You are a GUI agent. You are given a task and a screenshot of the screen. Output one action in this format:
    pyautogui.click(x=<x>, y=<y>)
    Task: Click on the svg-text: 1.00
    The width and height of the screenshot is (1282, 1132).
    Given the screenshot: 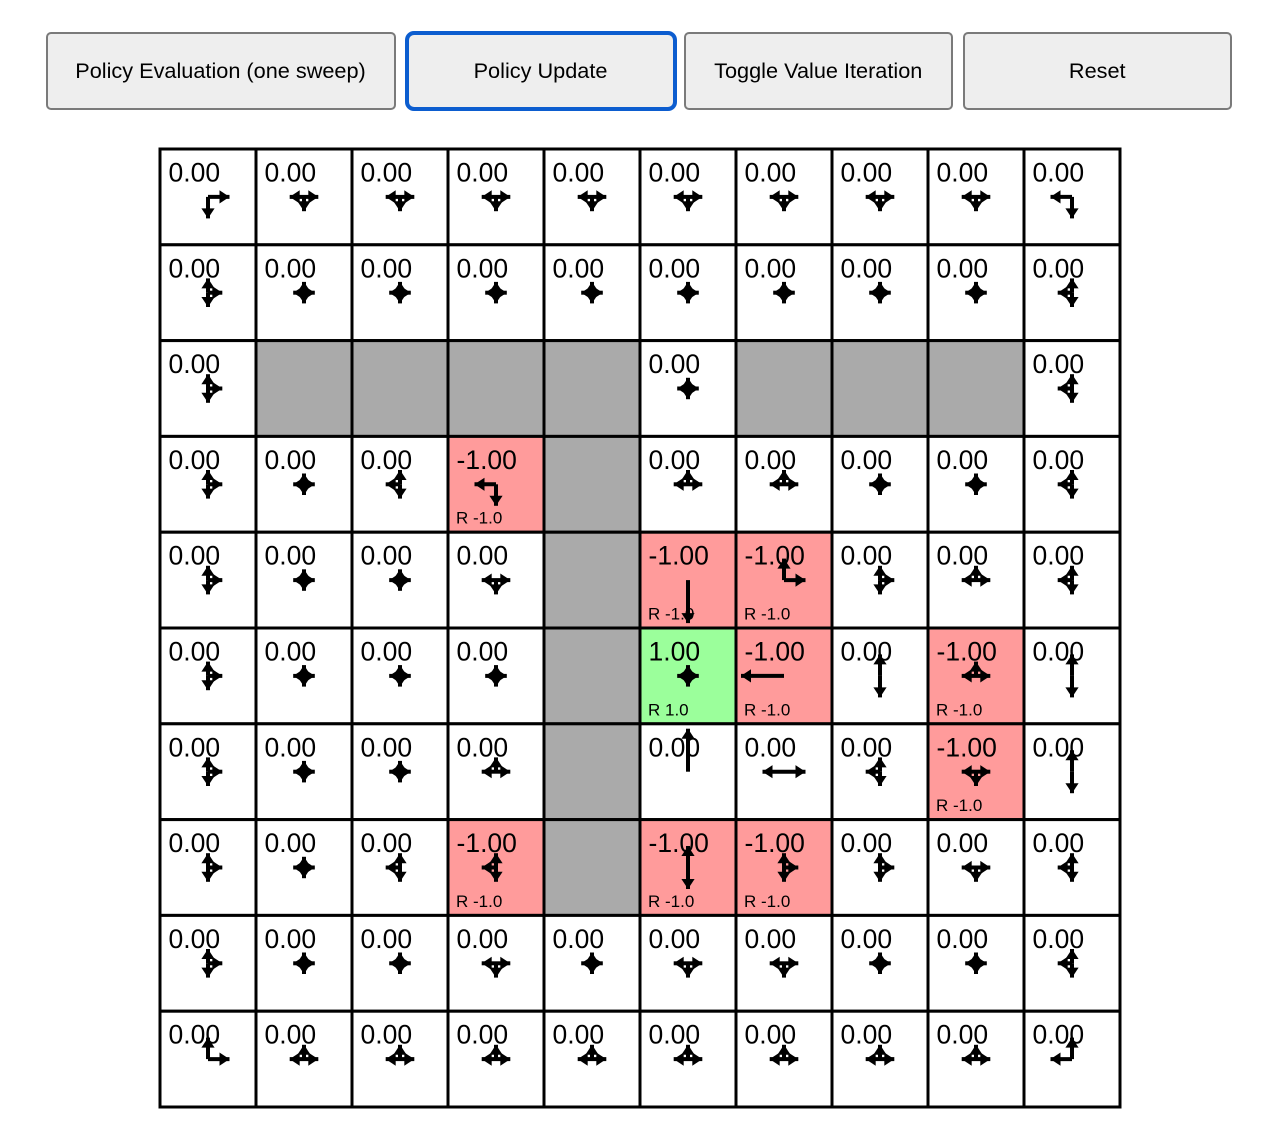 What is the action you would take?
    pyautogui.click(x=675, y=652)
    